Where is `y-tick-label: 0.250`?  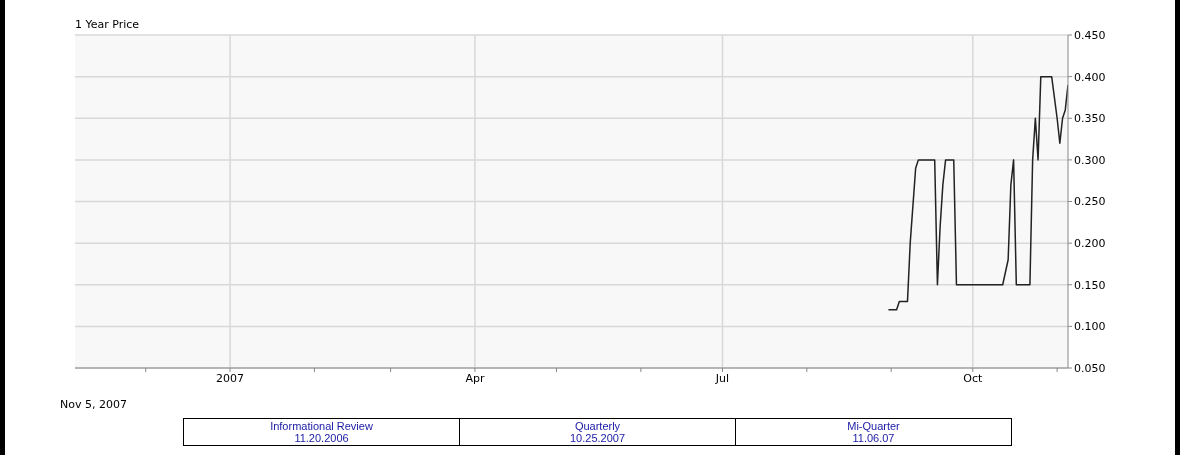
y-tick-label: 0.250 is located at coordinates (1090, 202).